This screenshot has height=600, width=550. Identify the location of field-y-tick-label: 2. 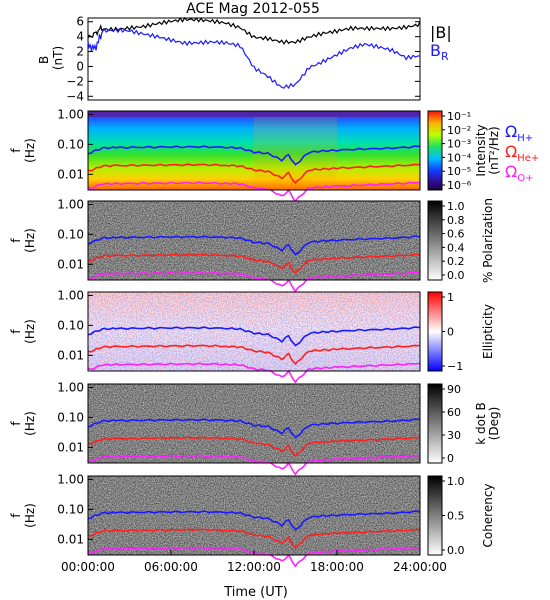
(80, 52).